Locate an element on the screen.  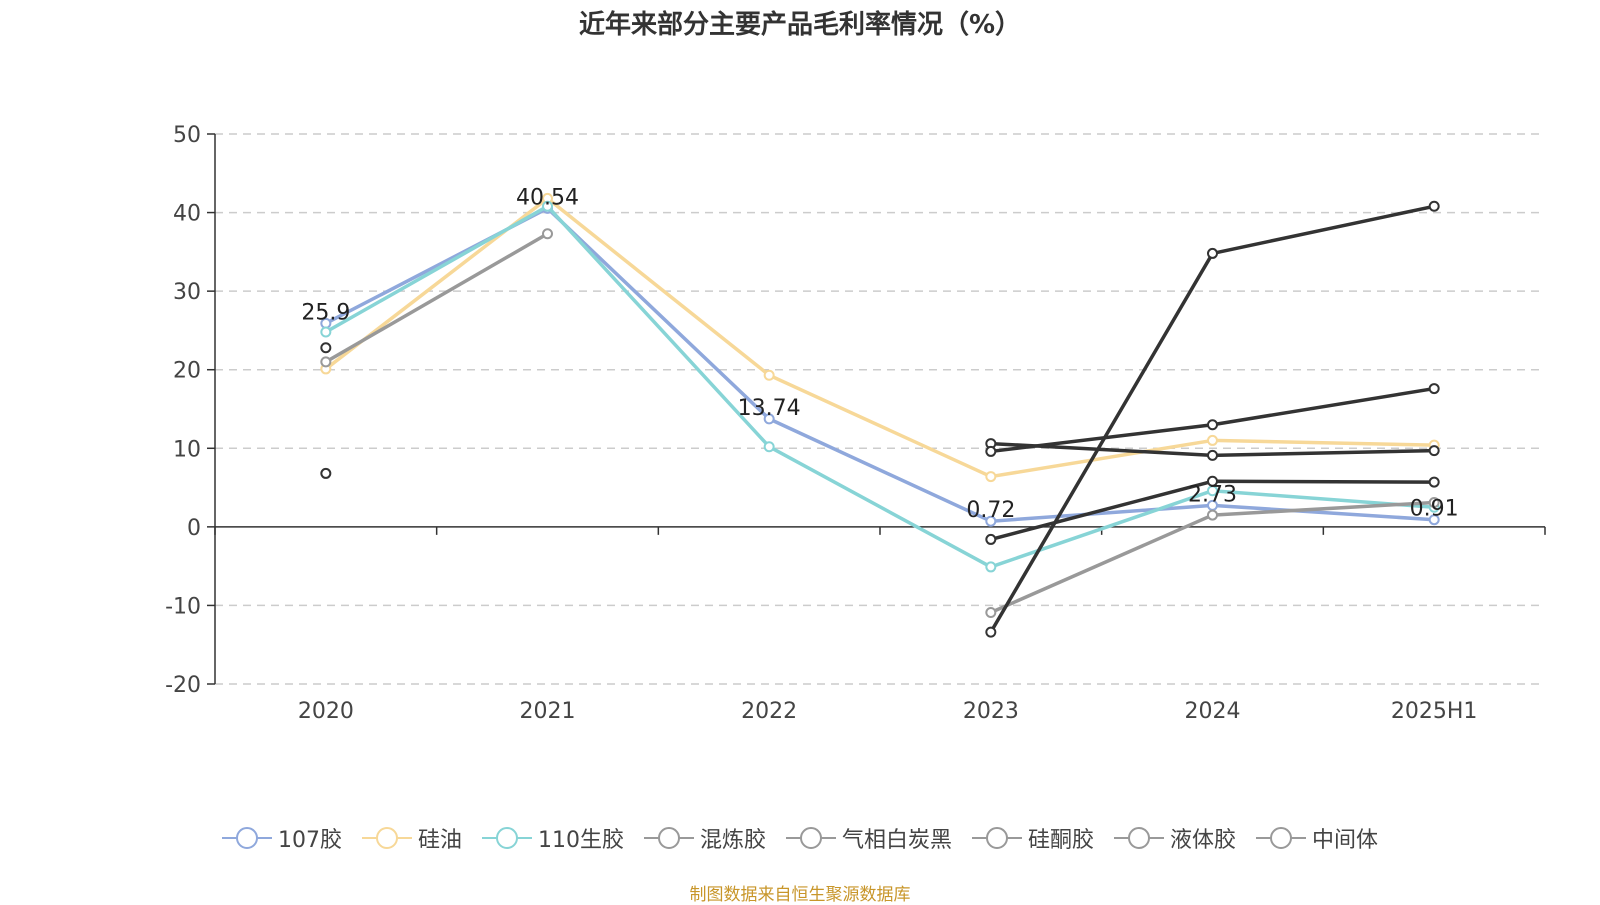
legend-label: 110生胶 is located at coordinates (580, 840).